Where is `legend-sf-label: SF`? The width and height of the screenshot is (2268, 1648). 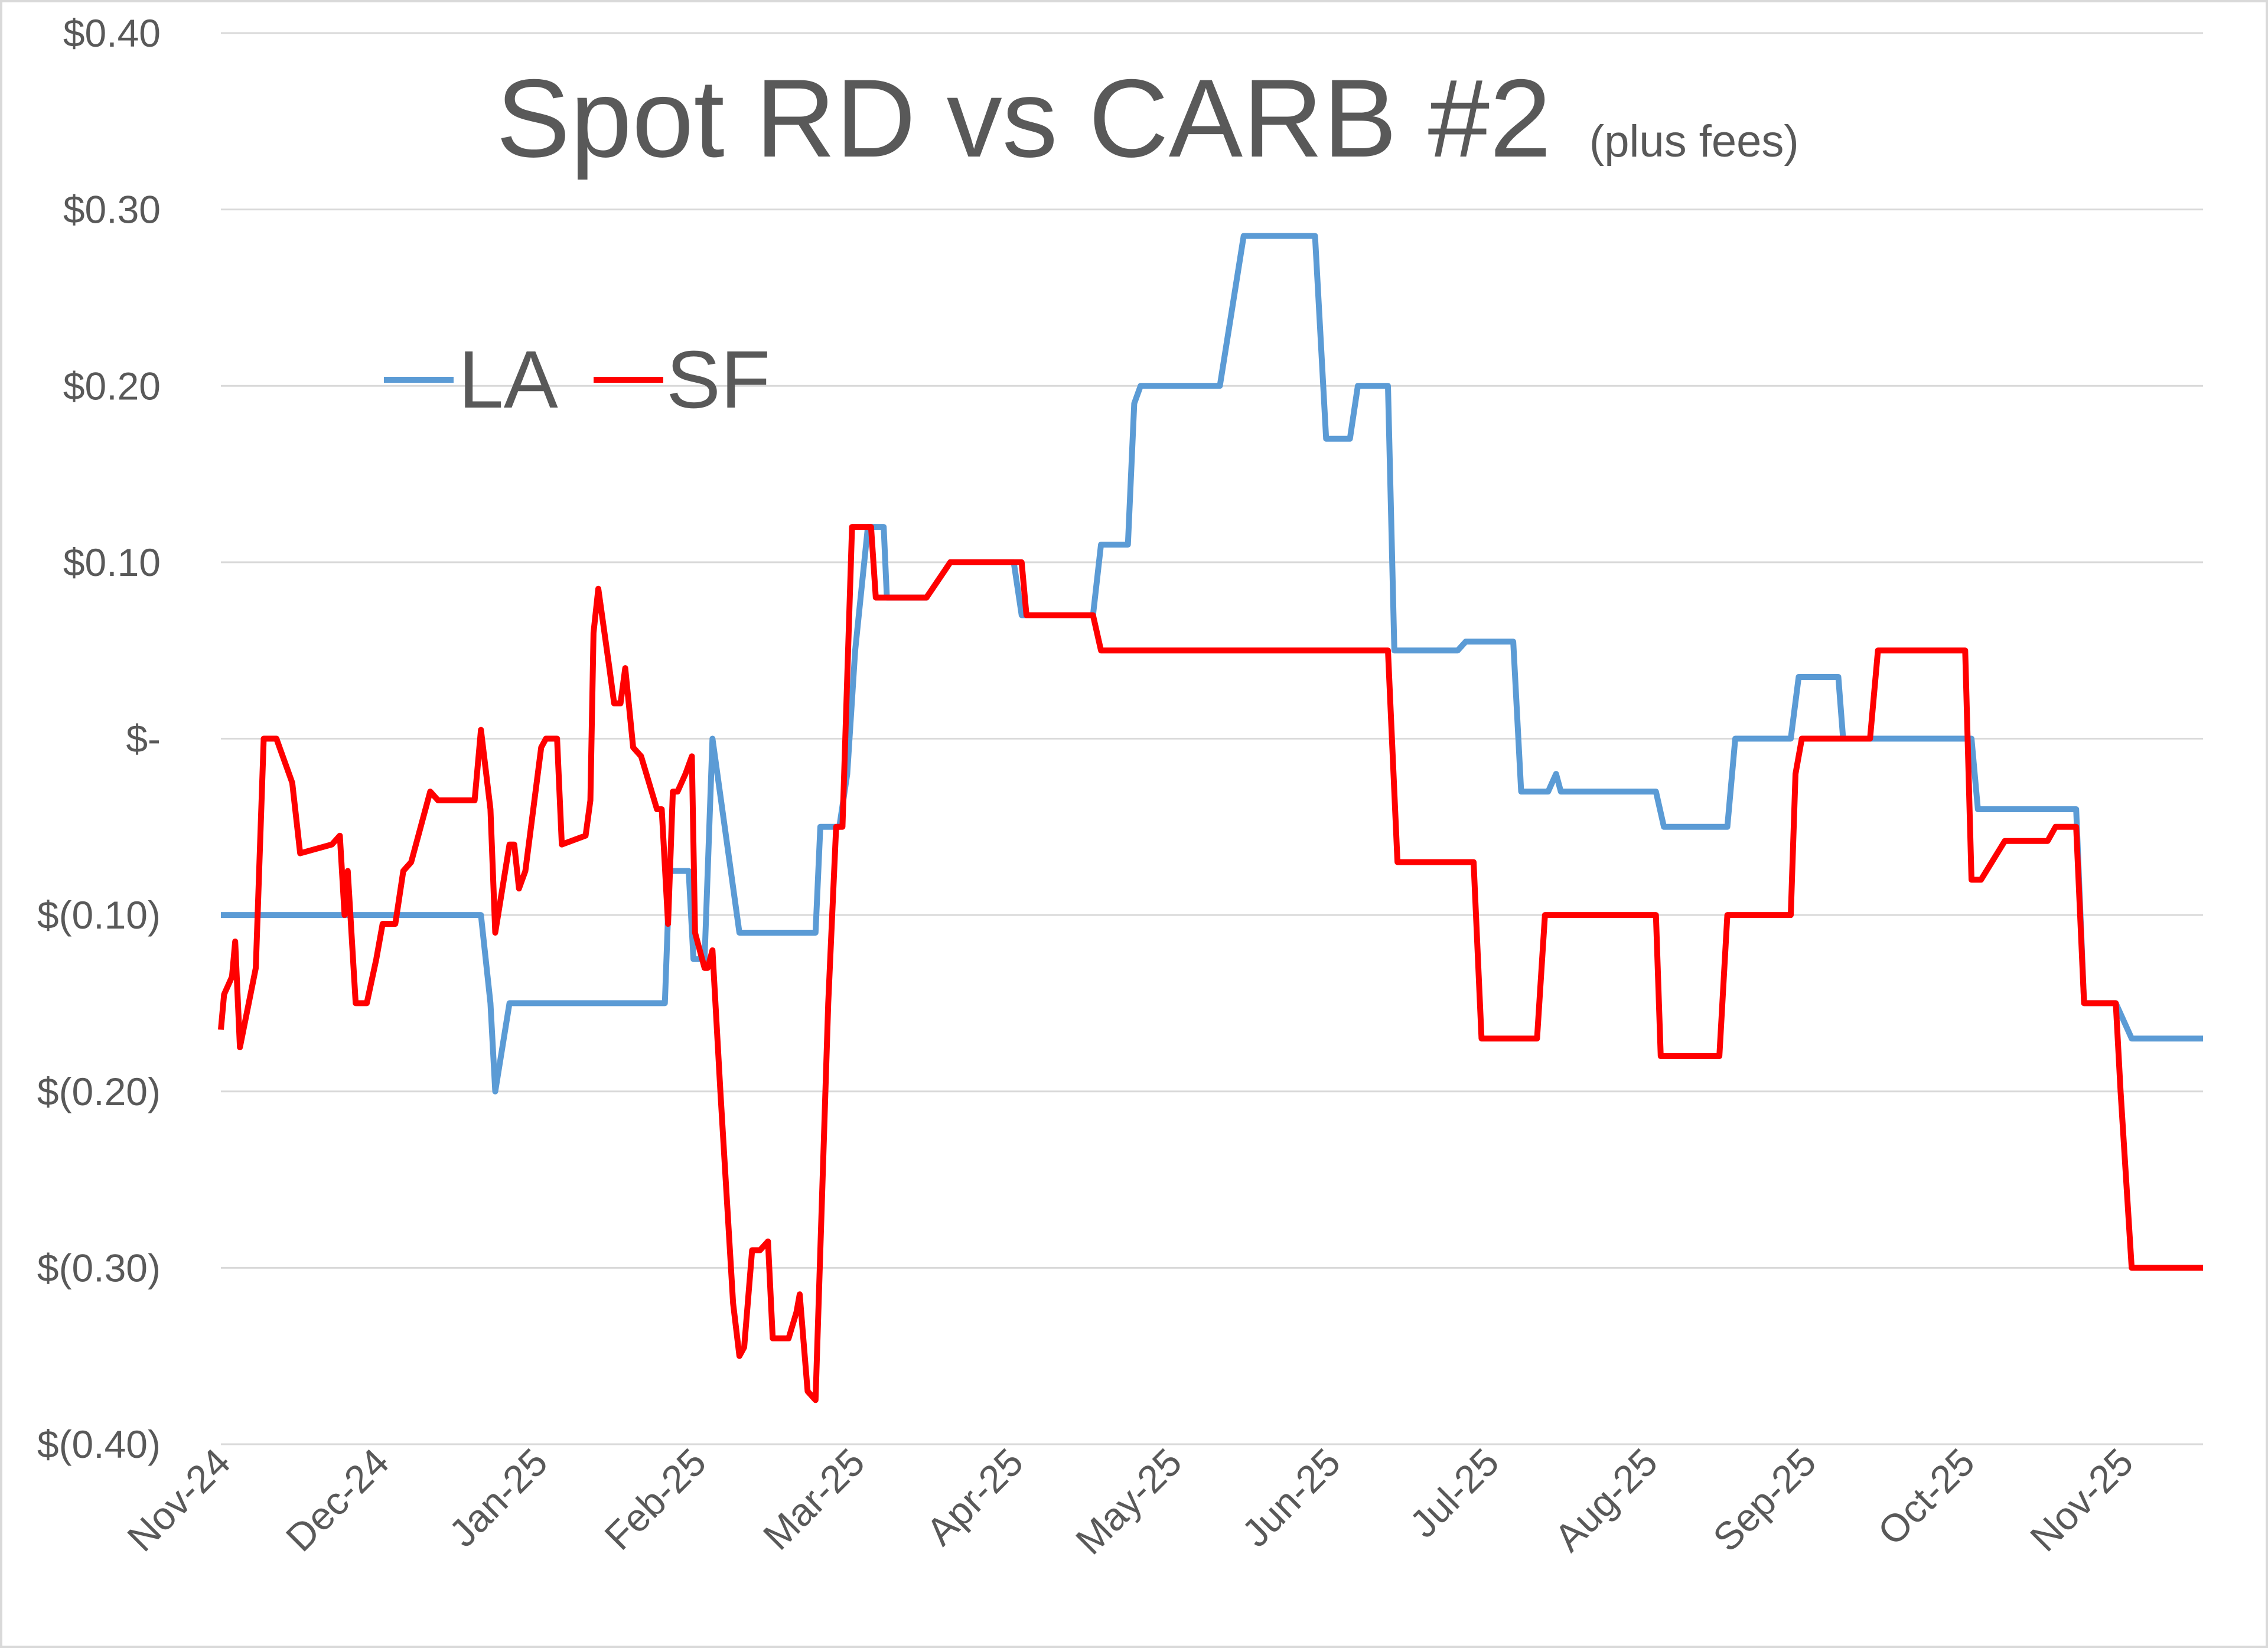 legend-sf-label: SF is located at coordinates (718, 379).